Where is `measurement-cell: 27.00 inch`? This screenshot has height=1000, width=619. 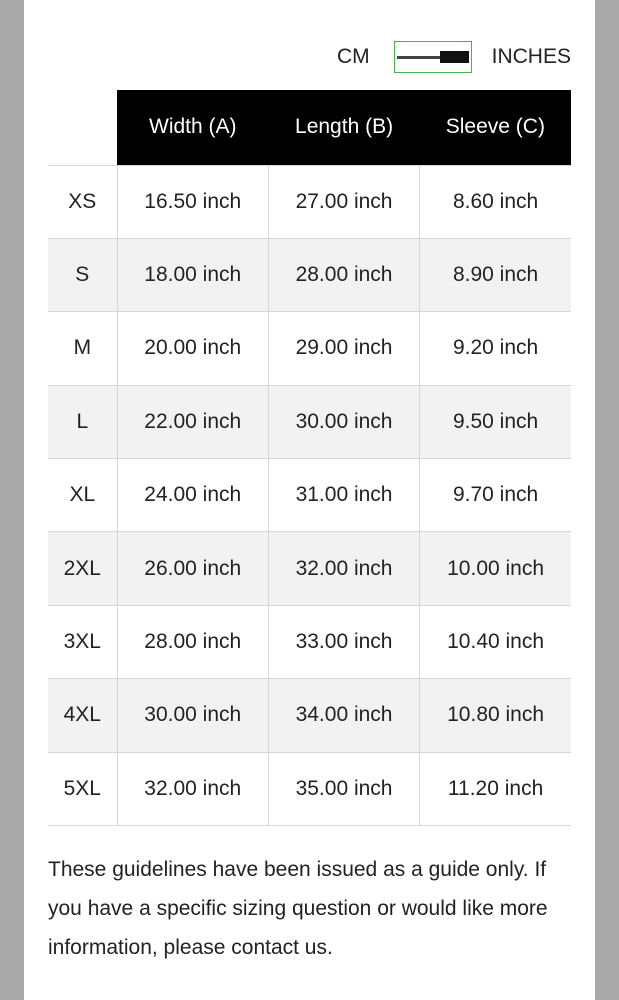 measurement-cell: 27.00 inch is located at coordinates (344, 201).